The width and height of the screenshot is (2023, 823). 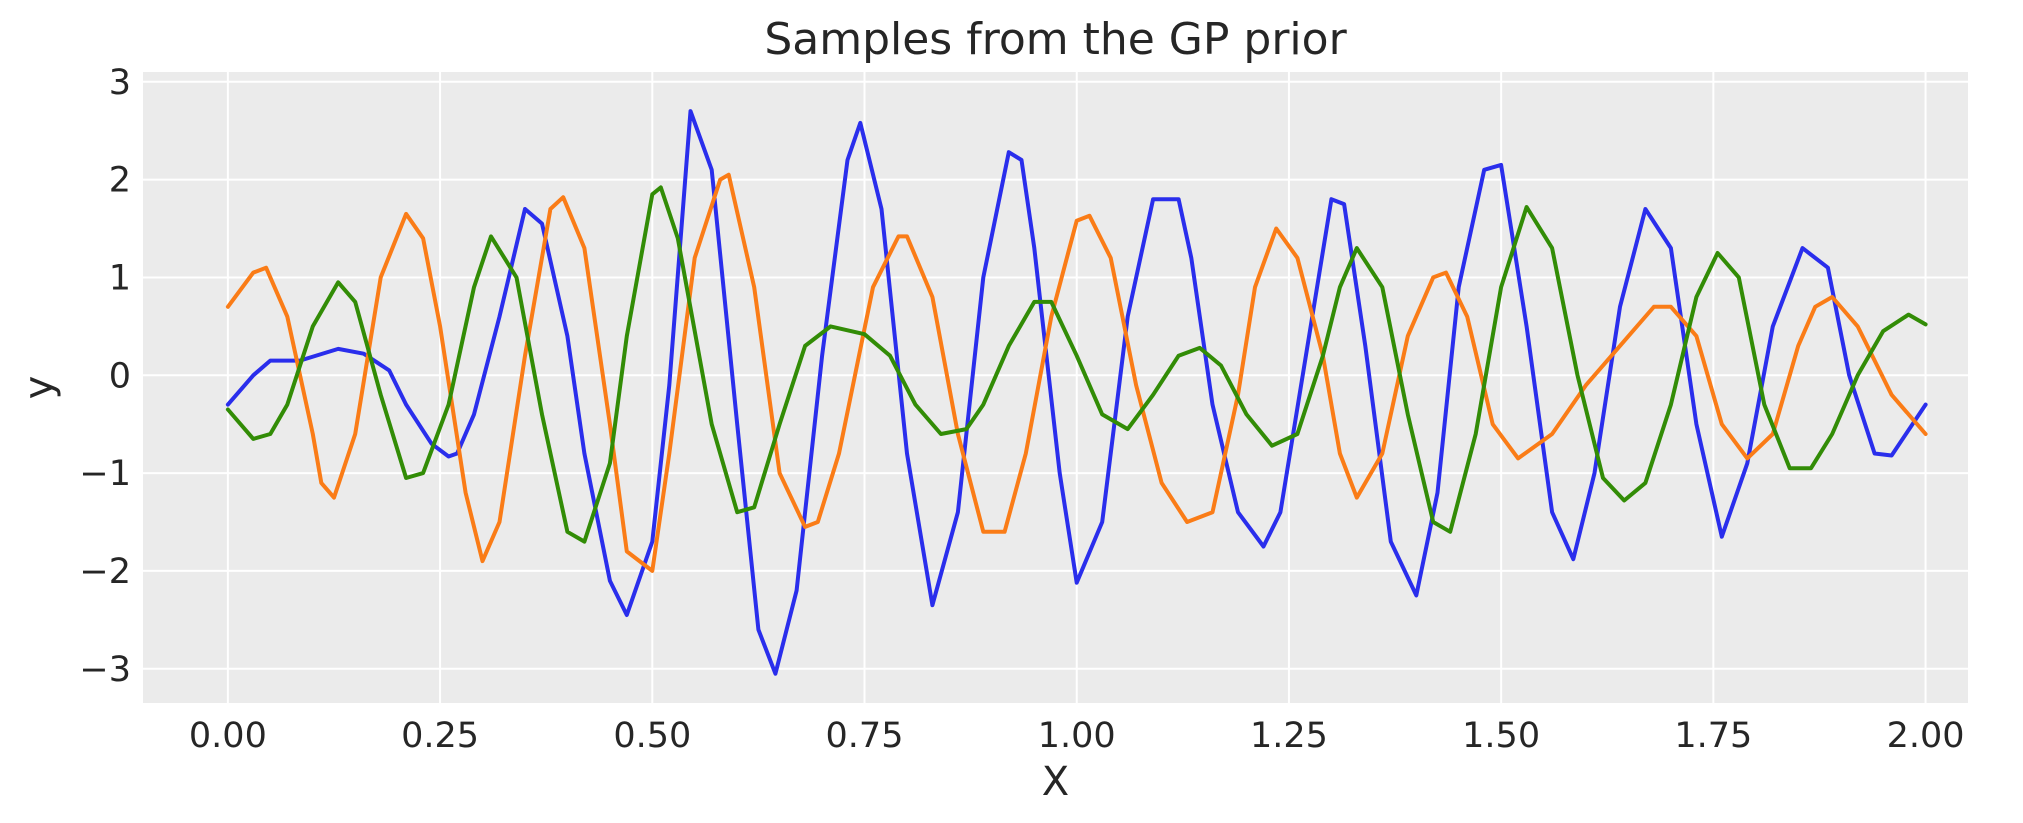 I want to click on x-tick-label: 0.25, so click(x=440, y=736).